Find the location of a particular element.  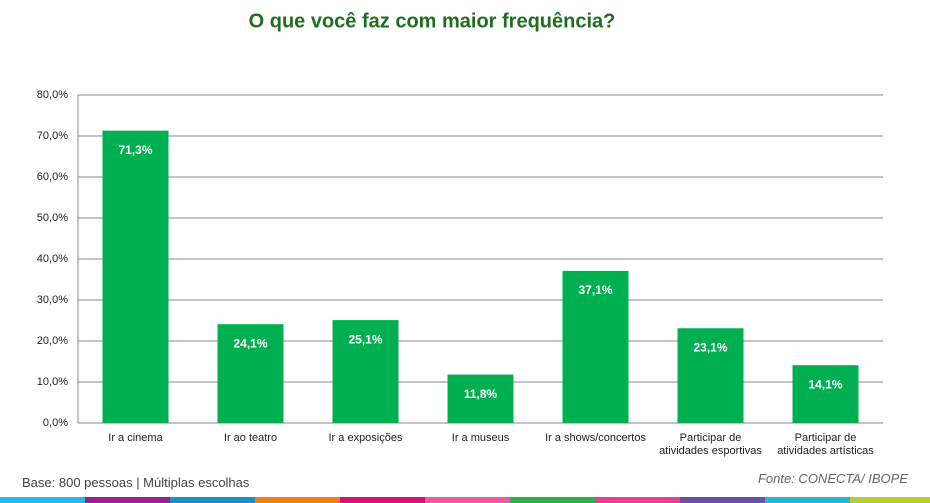

y-tick-label: 80,0% is located at coordinates (52, 95).